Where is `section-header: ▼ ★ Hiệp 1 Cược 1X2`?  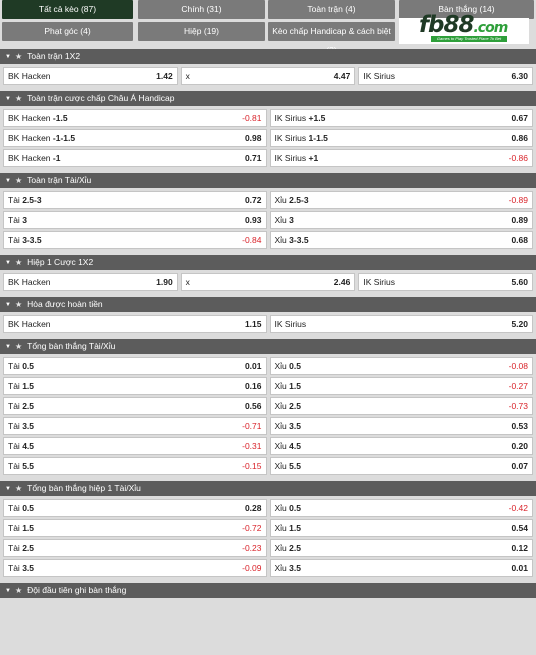
section-header: ▼ ★ Hiệp 1 Cược 1X2 is located at coordinates (268, 262).